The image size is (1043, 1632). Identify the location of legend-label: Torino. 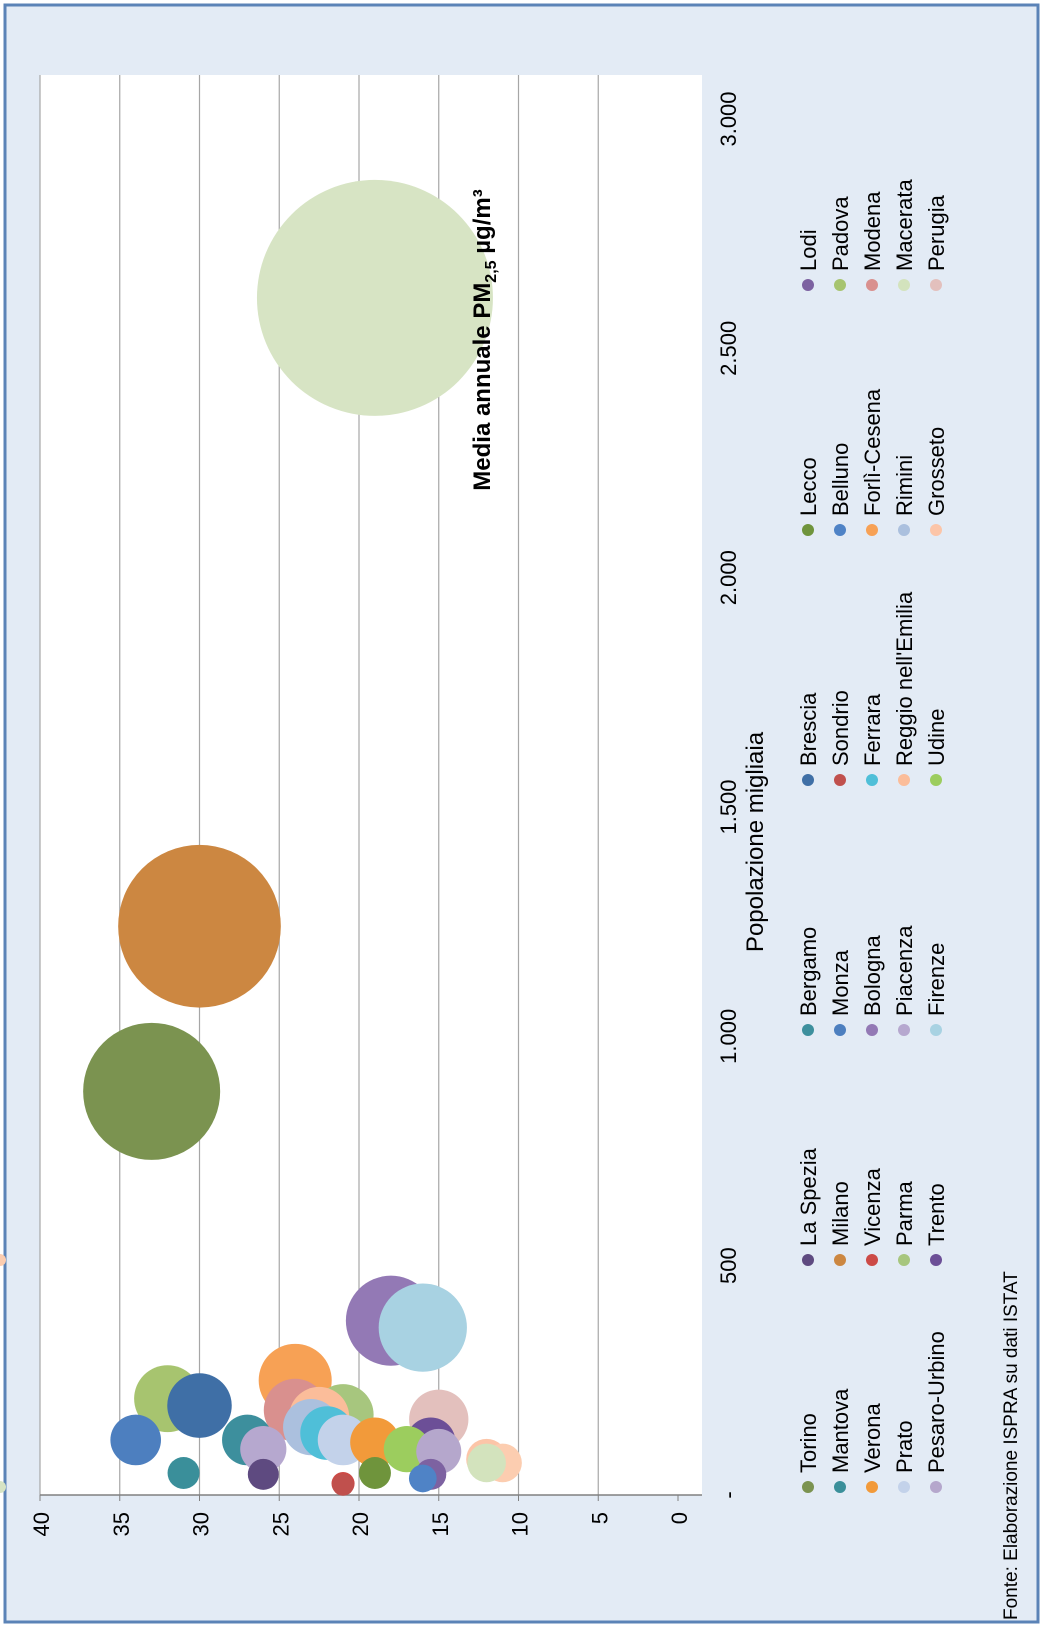
(808, 1443).